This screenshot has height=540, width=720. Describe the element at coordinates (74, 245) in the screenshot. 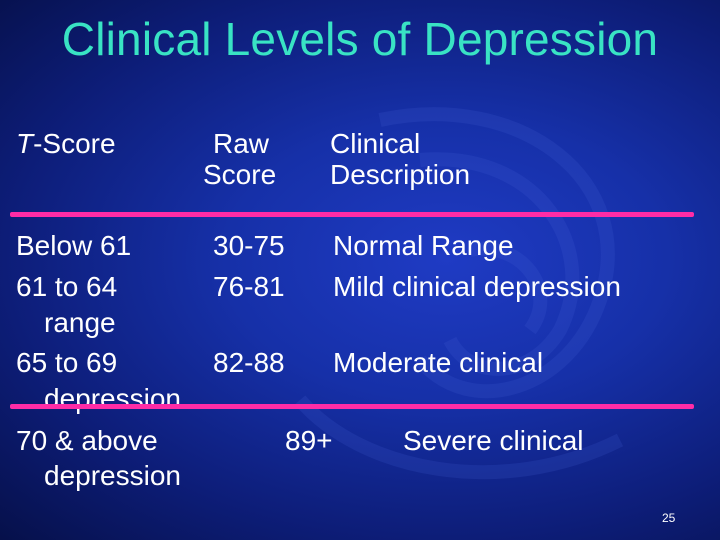

I see `row-1-tscore: Below 61` at that location.